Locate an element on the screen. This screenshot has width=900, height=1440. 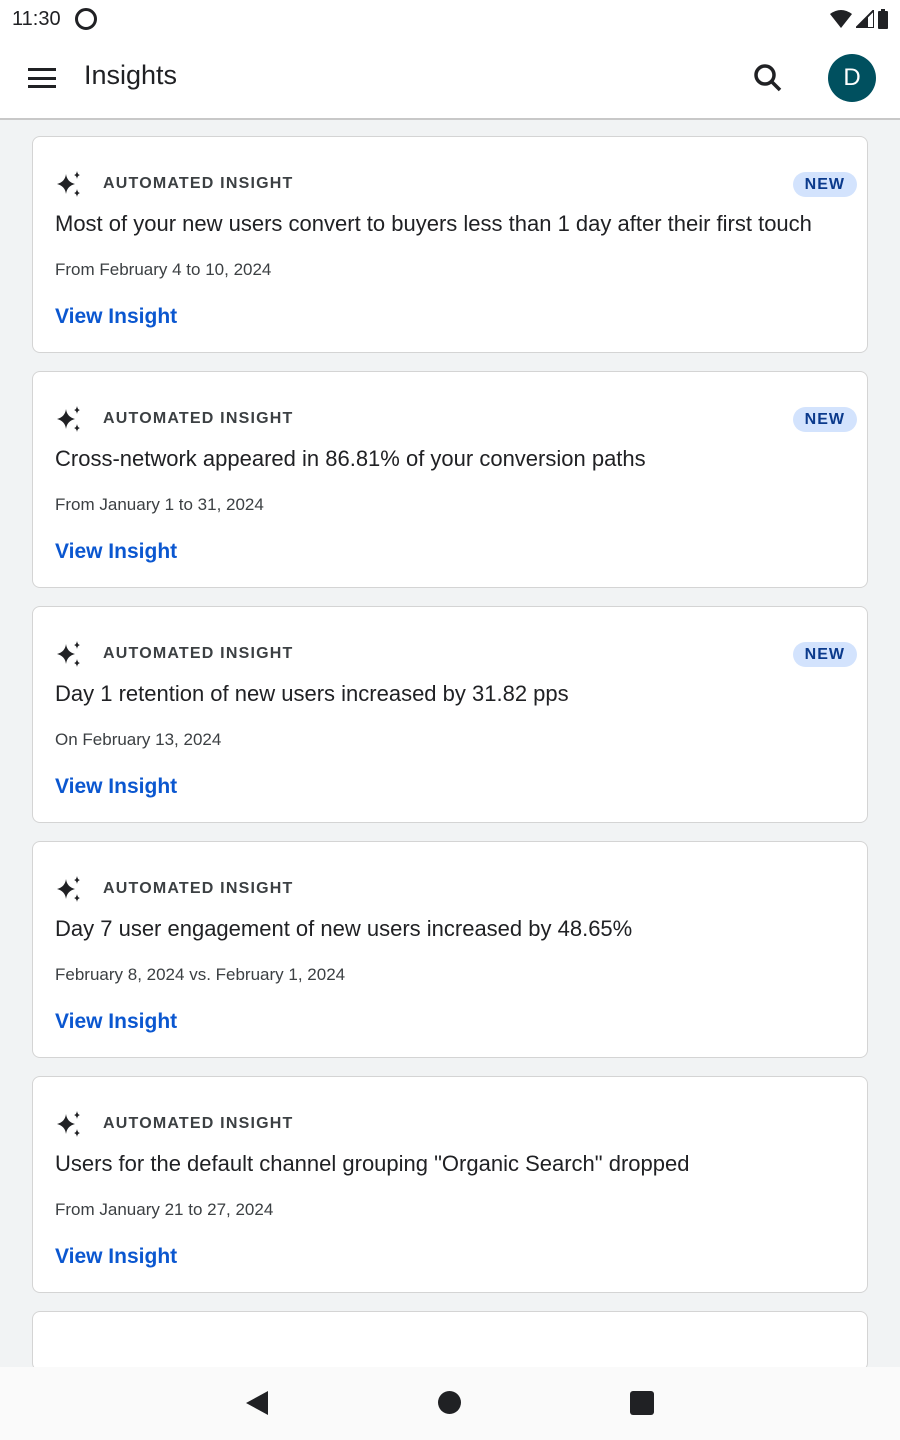
status-time: 11:30 is located at coordinates (36, 18).